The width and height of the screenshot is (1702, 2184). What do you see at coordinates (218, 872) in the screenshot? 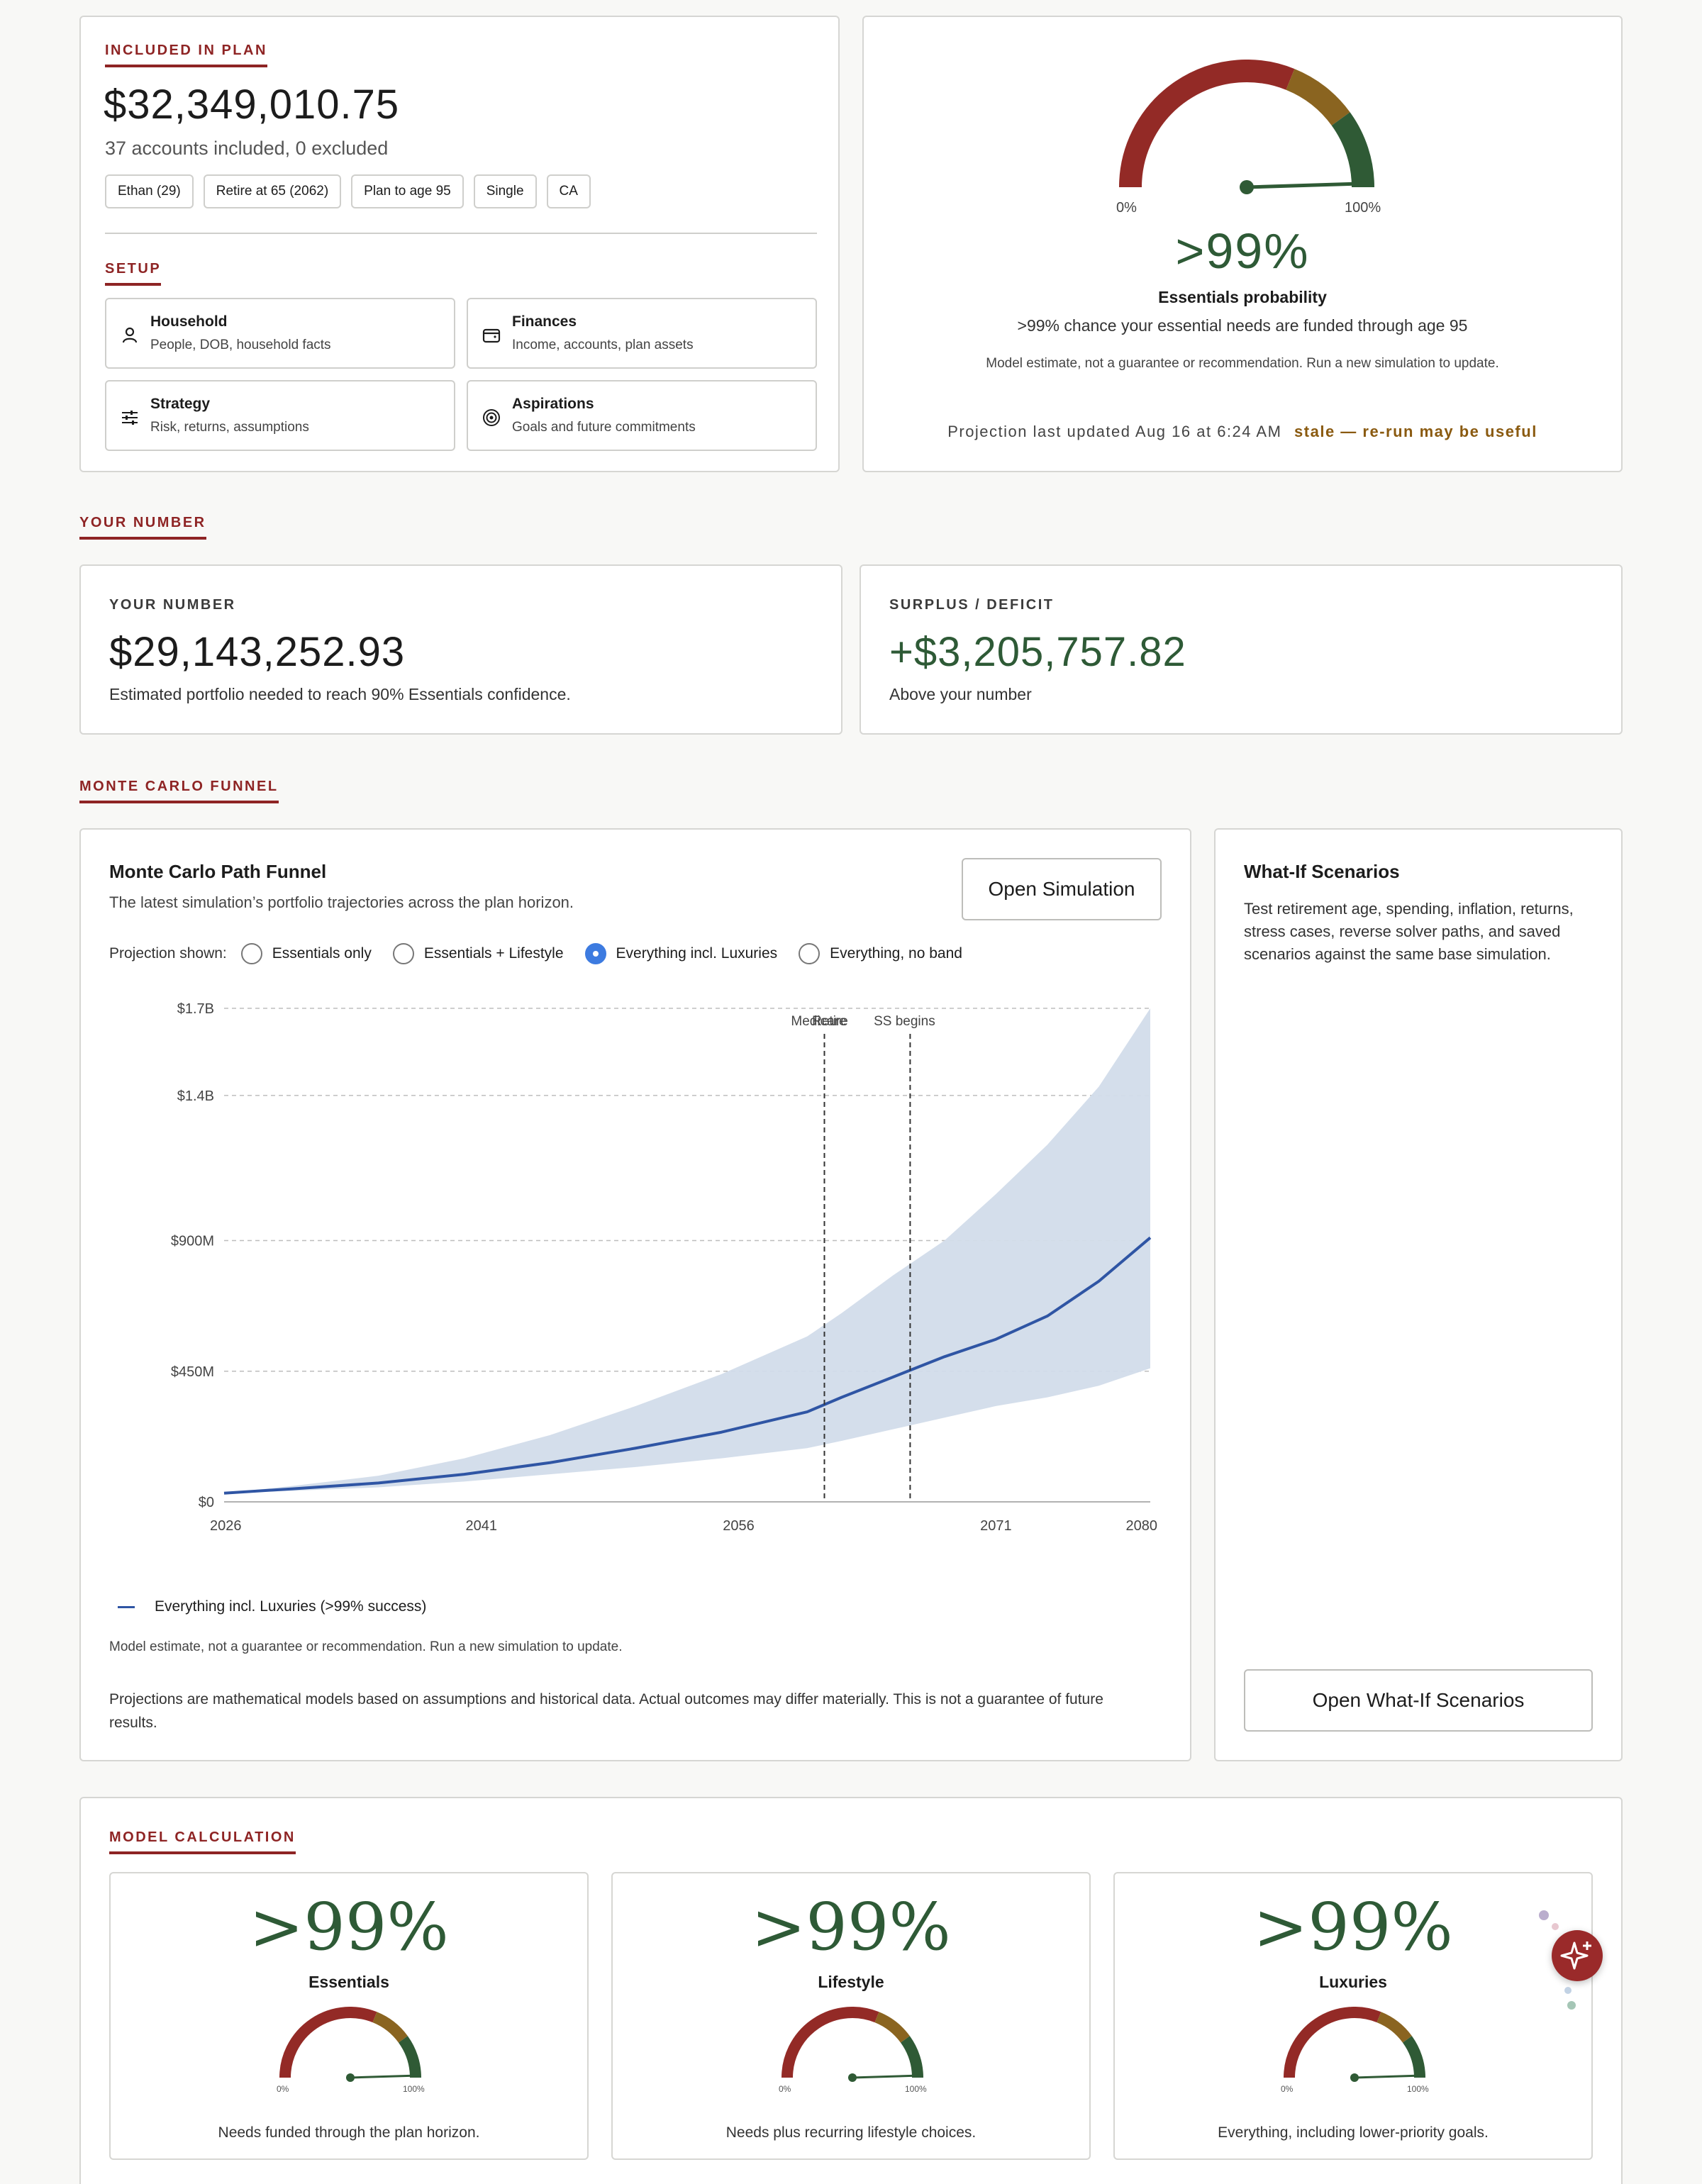
I see `funnel-title: Monte Carlo Path Funnel` at bounding box center [218, 872].